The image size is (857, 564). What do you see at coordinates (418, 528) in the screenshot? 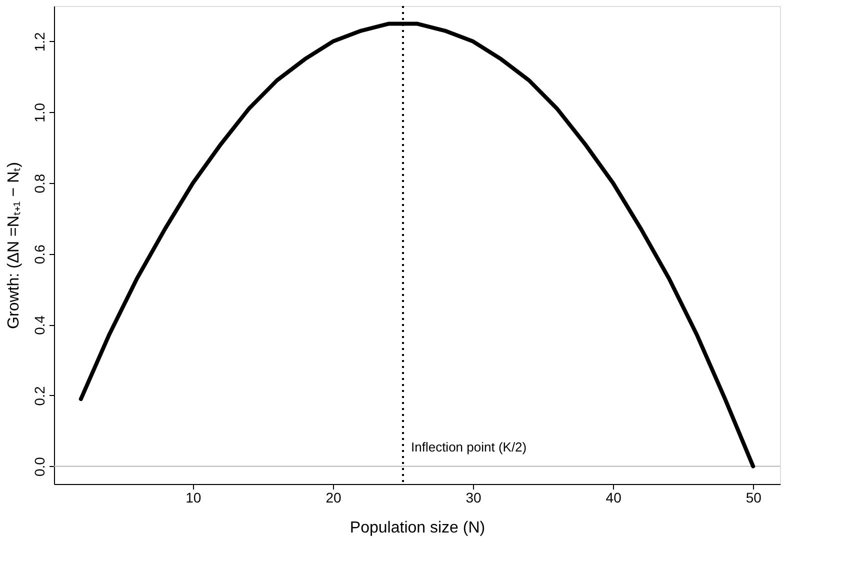
I see `x-axis-title: Population size (N)` at bounding box center [418, 528].